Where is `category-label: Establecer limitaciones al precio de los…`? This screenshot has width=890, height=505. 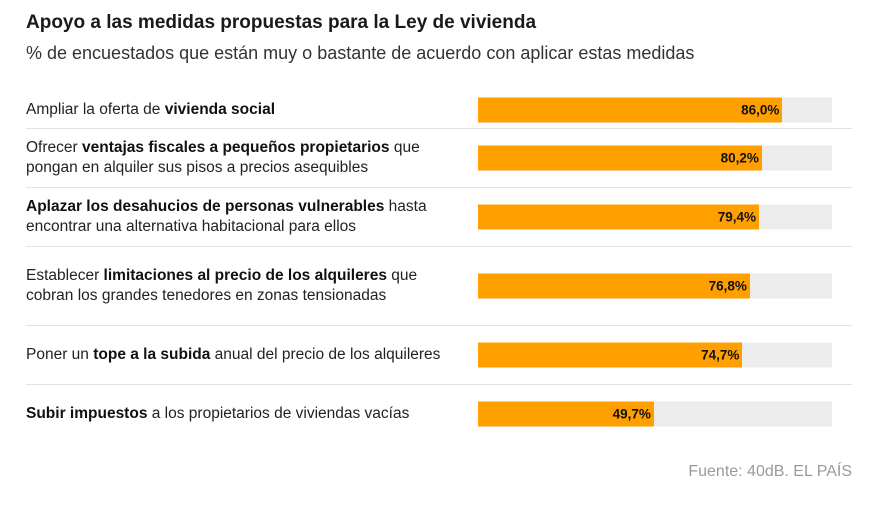
category-label: Establecer limitaciones al precio de los… is located at coordinates (236, 286).